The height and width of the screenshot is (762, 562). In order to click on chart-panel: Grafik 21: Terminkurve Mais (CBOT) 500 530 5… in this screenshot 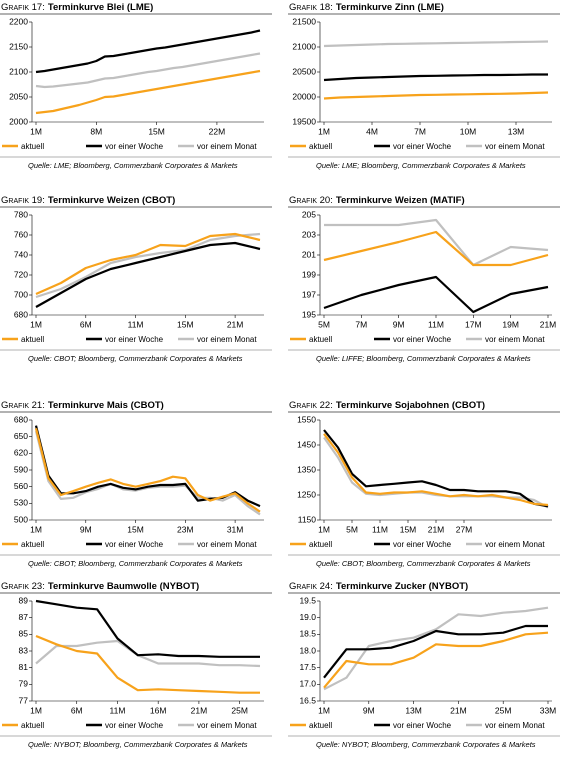, I will do `click(136, 484)`.